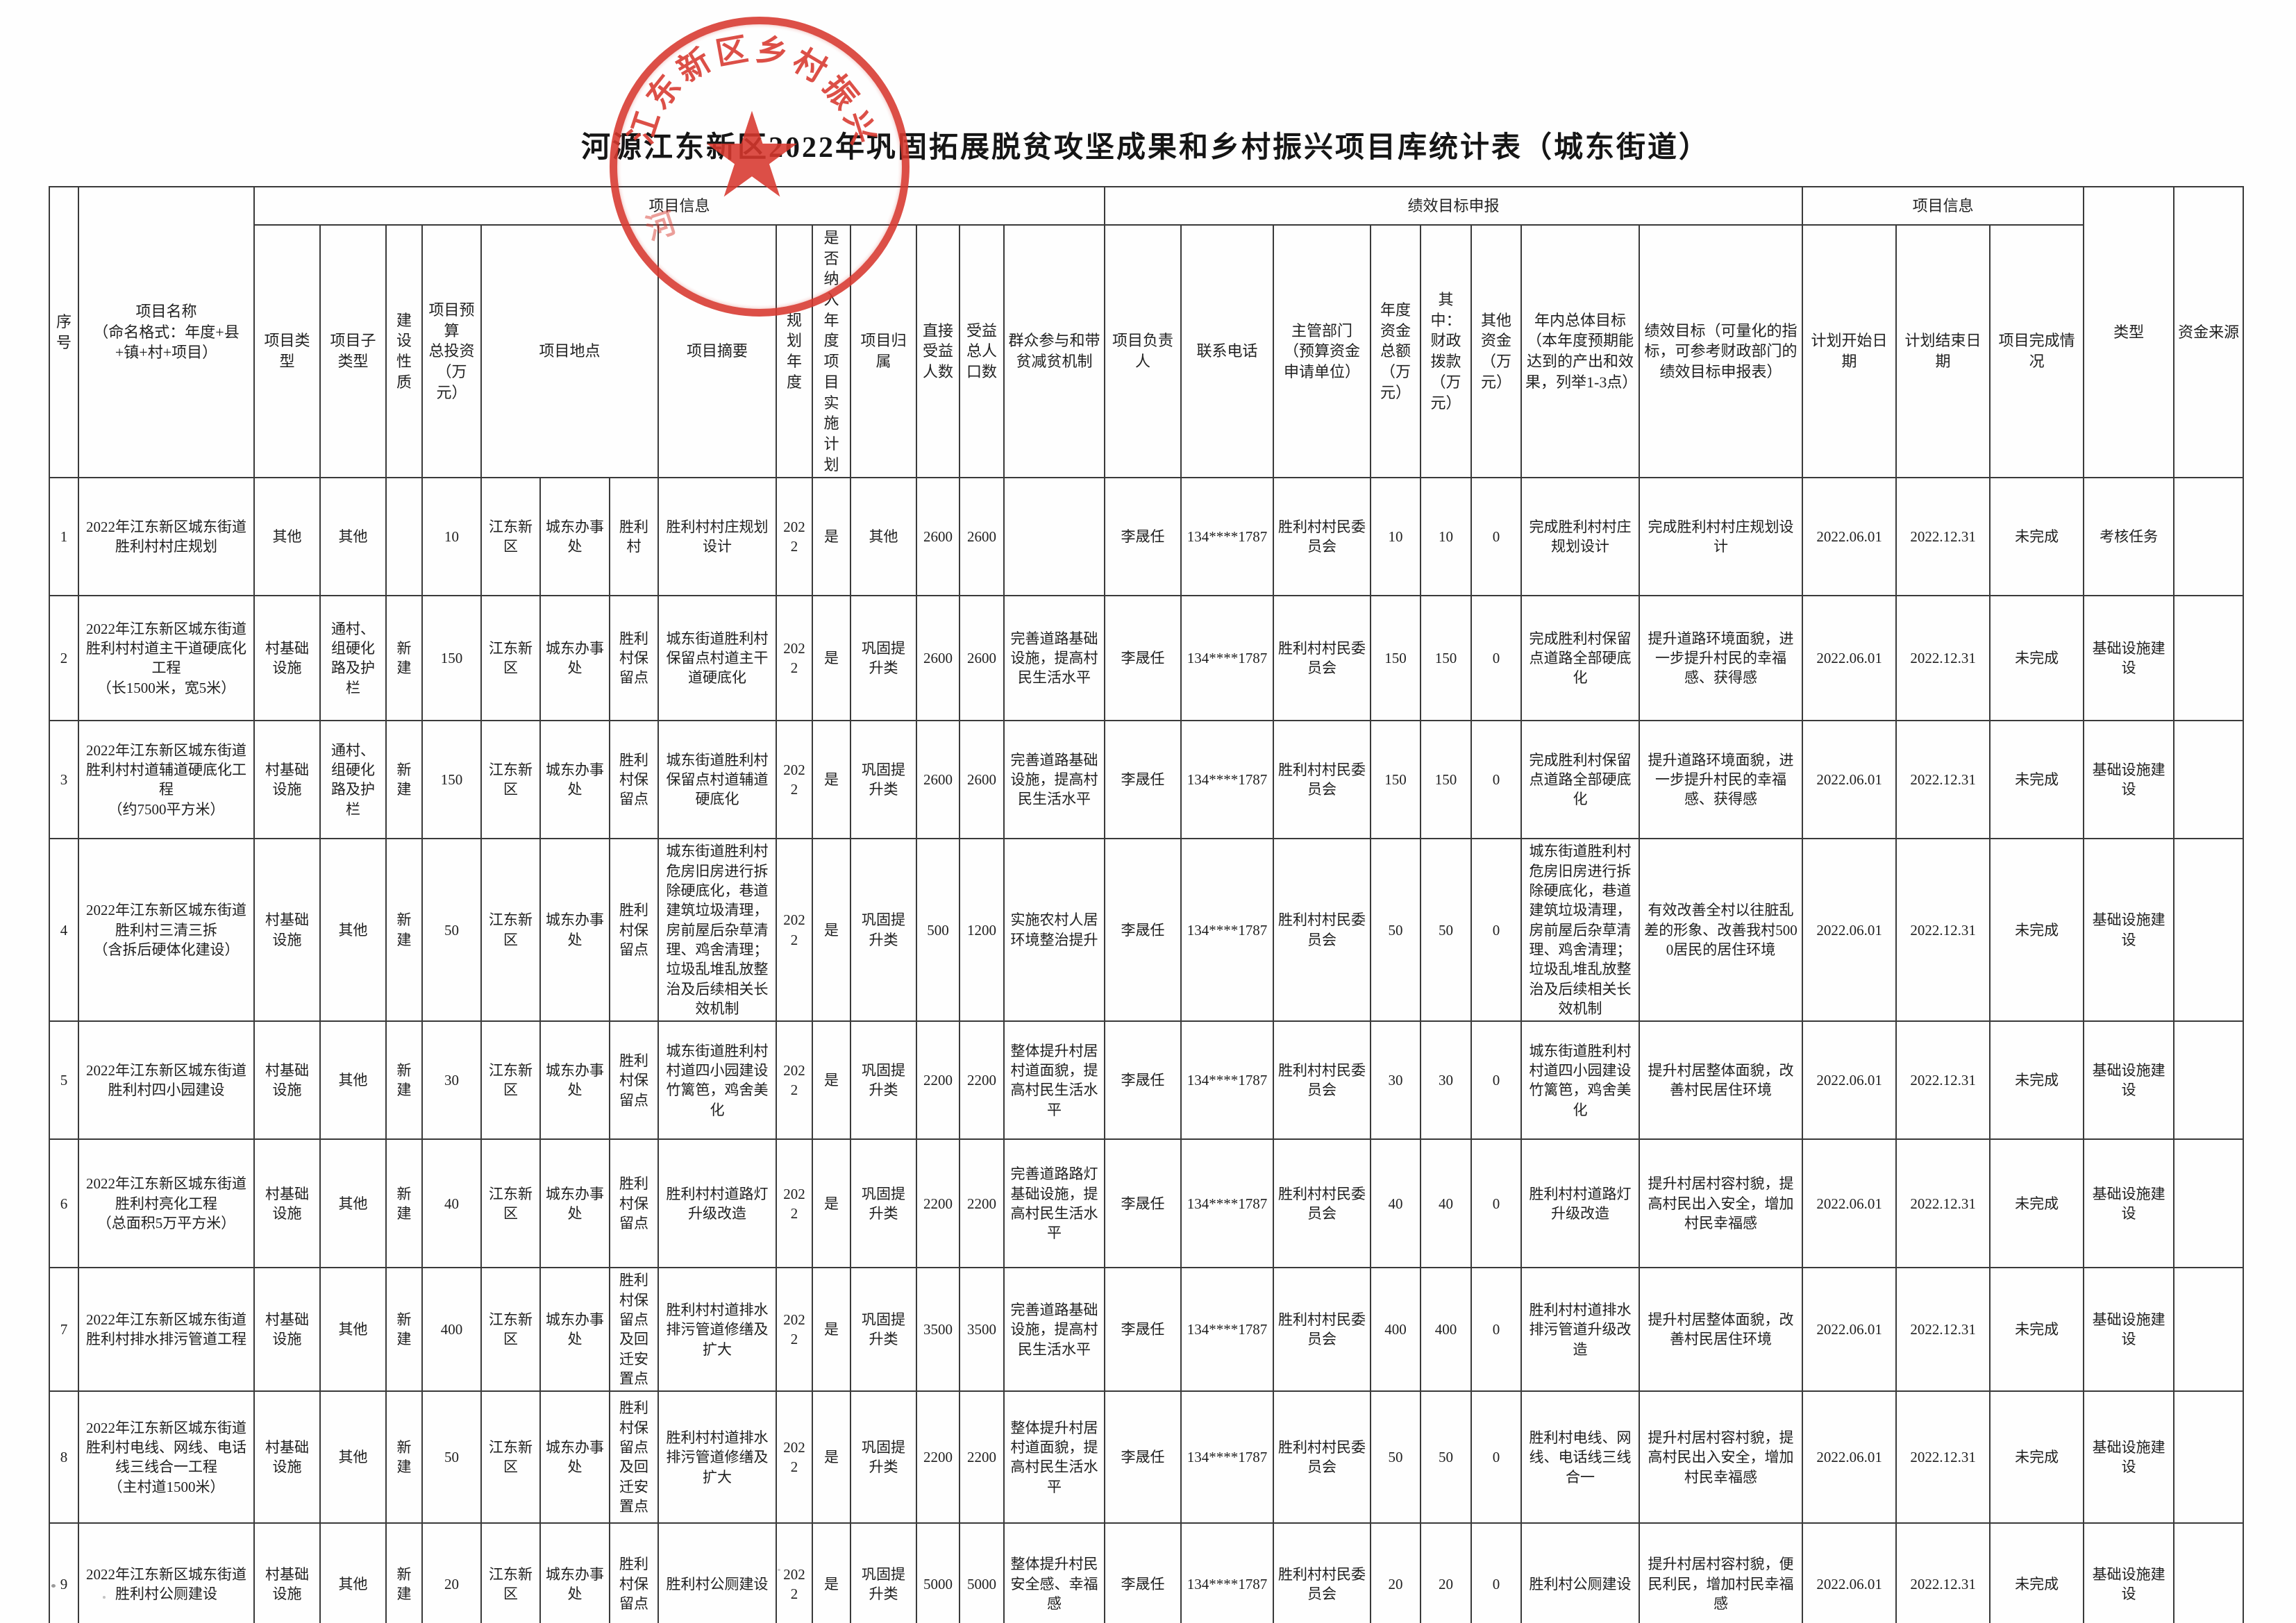 Image resolution: width=2296 pixels, height=1623 pixels. I want to click on table-cell: 胜利村电线、网线、电话线三线合一, so click(1580, 1457).